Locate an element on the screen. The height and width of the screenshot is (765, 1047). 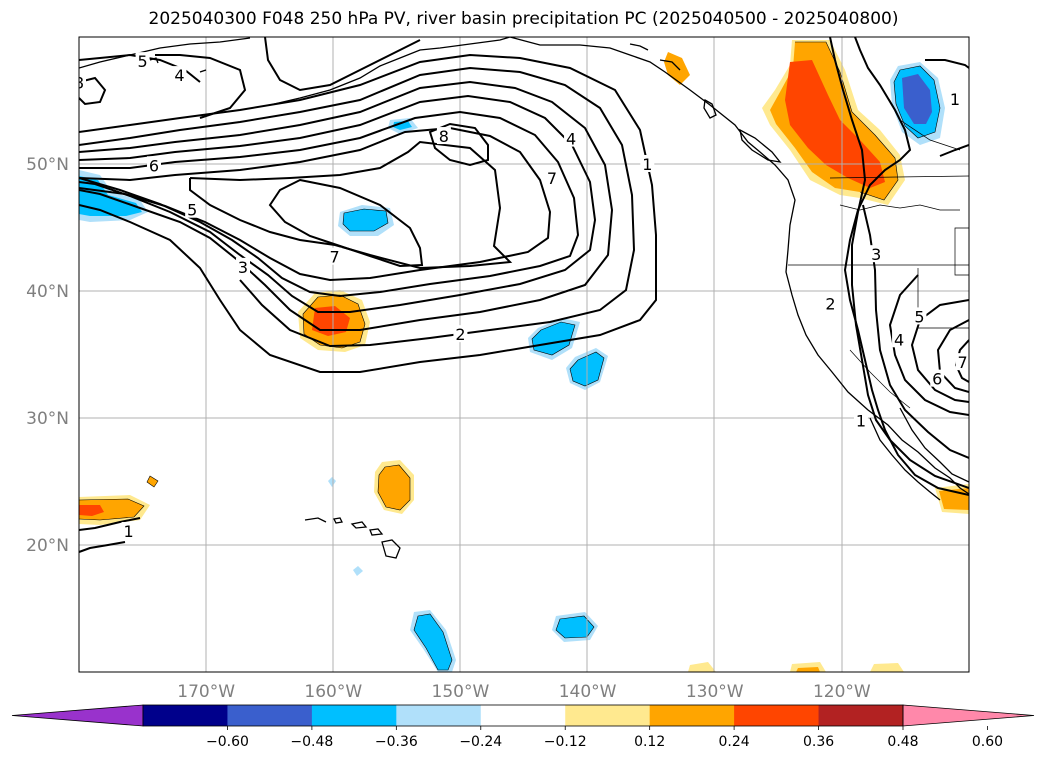
pv-contour-8-west is located at coordinates (93, 91).